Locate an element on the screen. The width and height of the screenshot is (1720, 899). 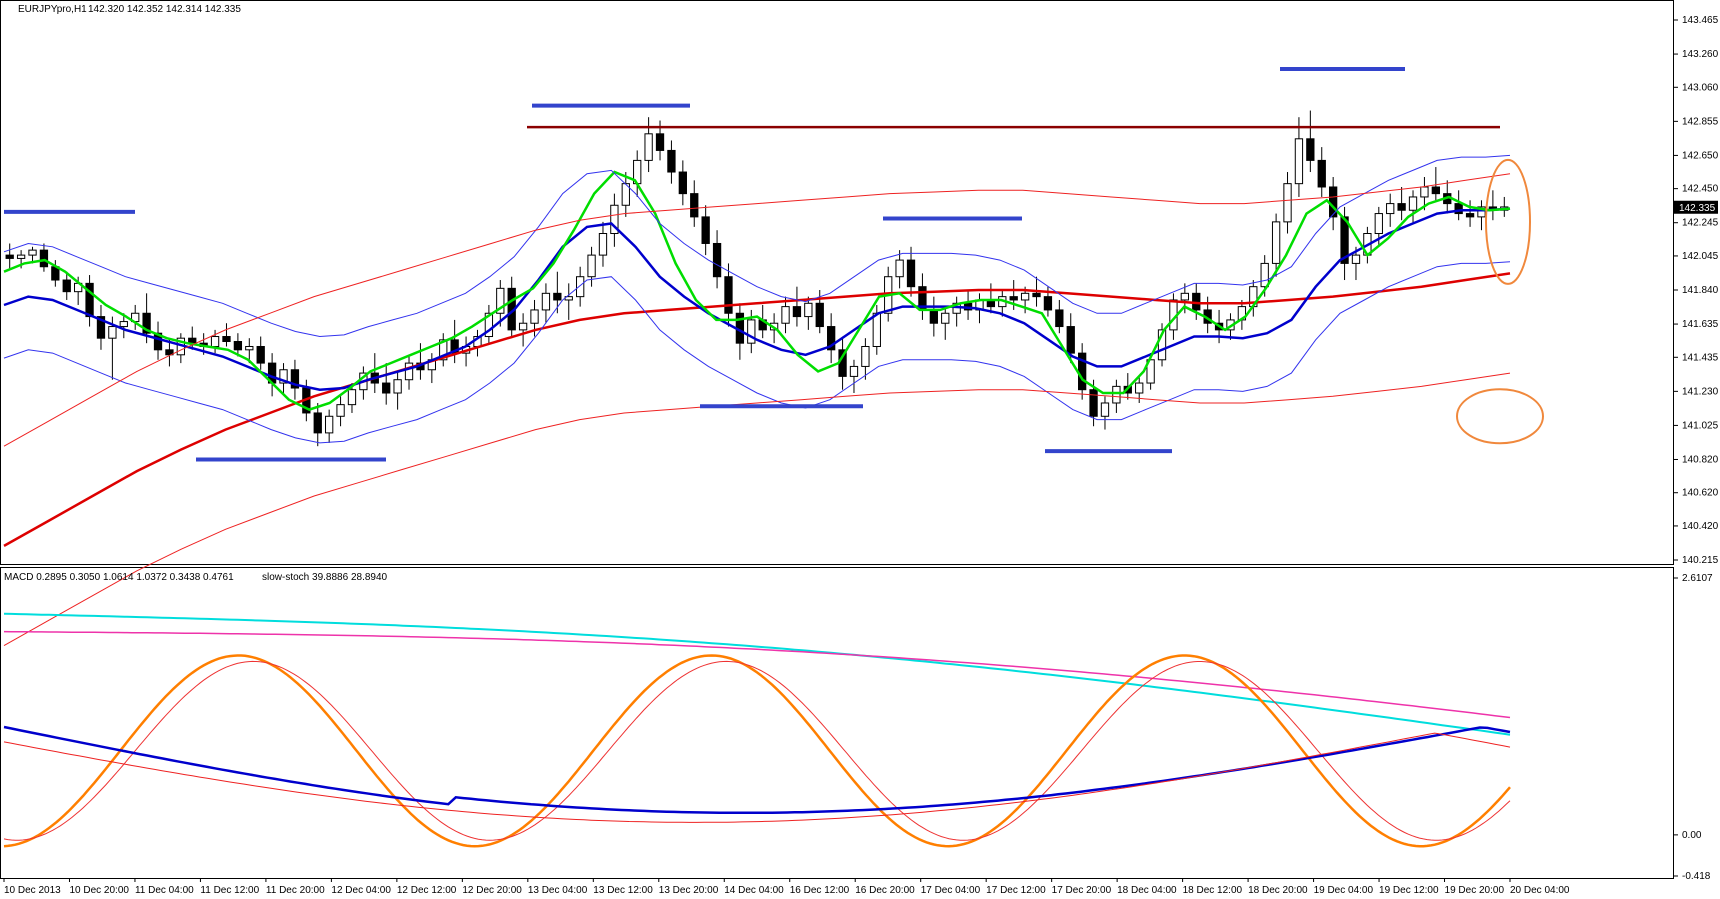
time-tick-label: 17 Dec 20:00 is located at coordinates (1082, 890).